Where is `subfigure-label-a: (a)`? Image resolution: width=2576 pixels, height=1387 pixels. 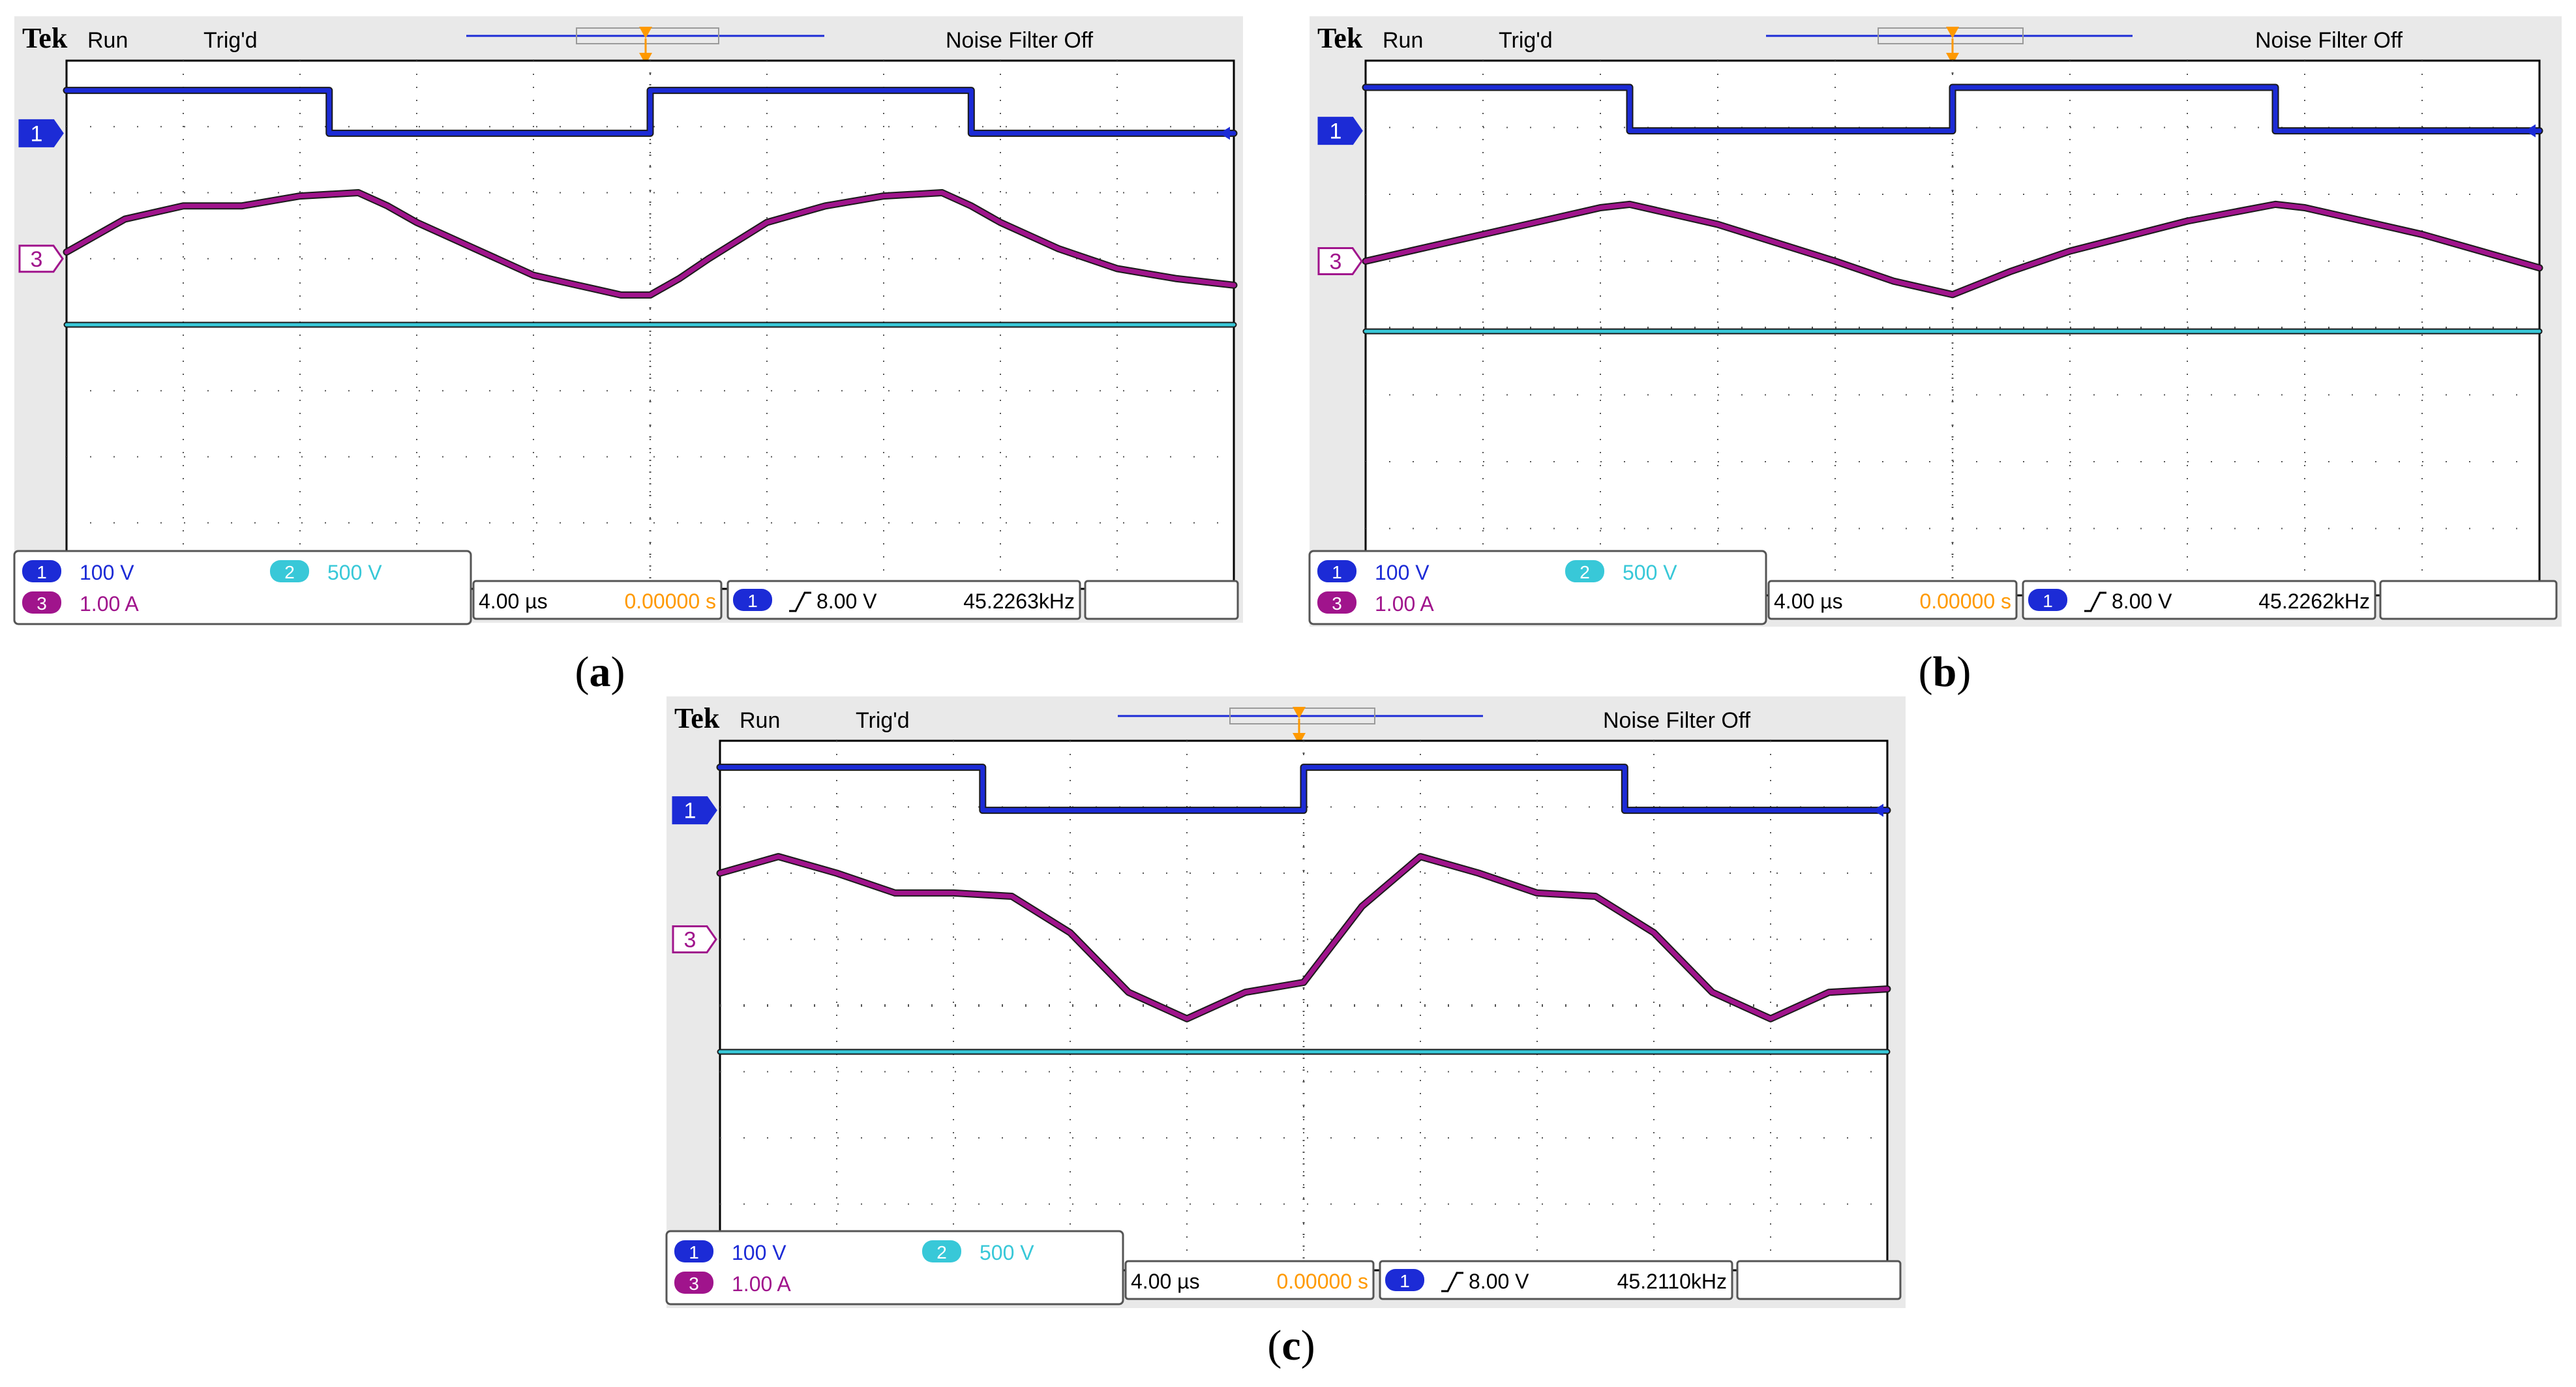 subfigure-label-a: (a) is located at coordinates (600, 672).